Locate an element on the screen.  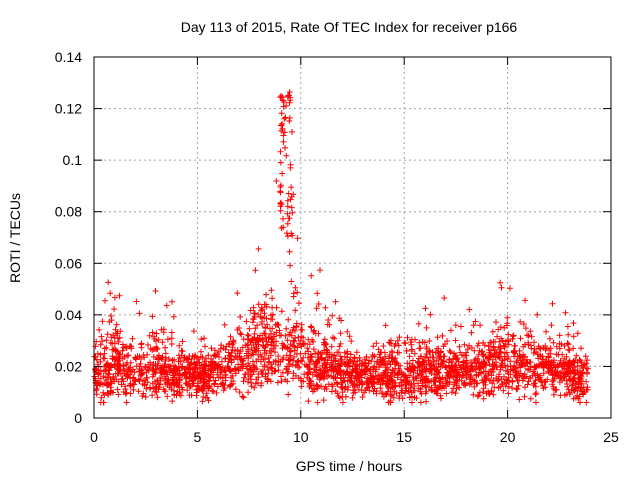
y-tick-label: 0.08 is located at coordinates (68, 212).